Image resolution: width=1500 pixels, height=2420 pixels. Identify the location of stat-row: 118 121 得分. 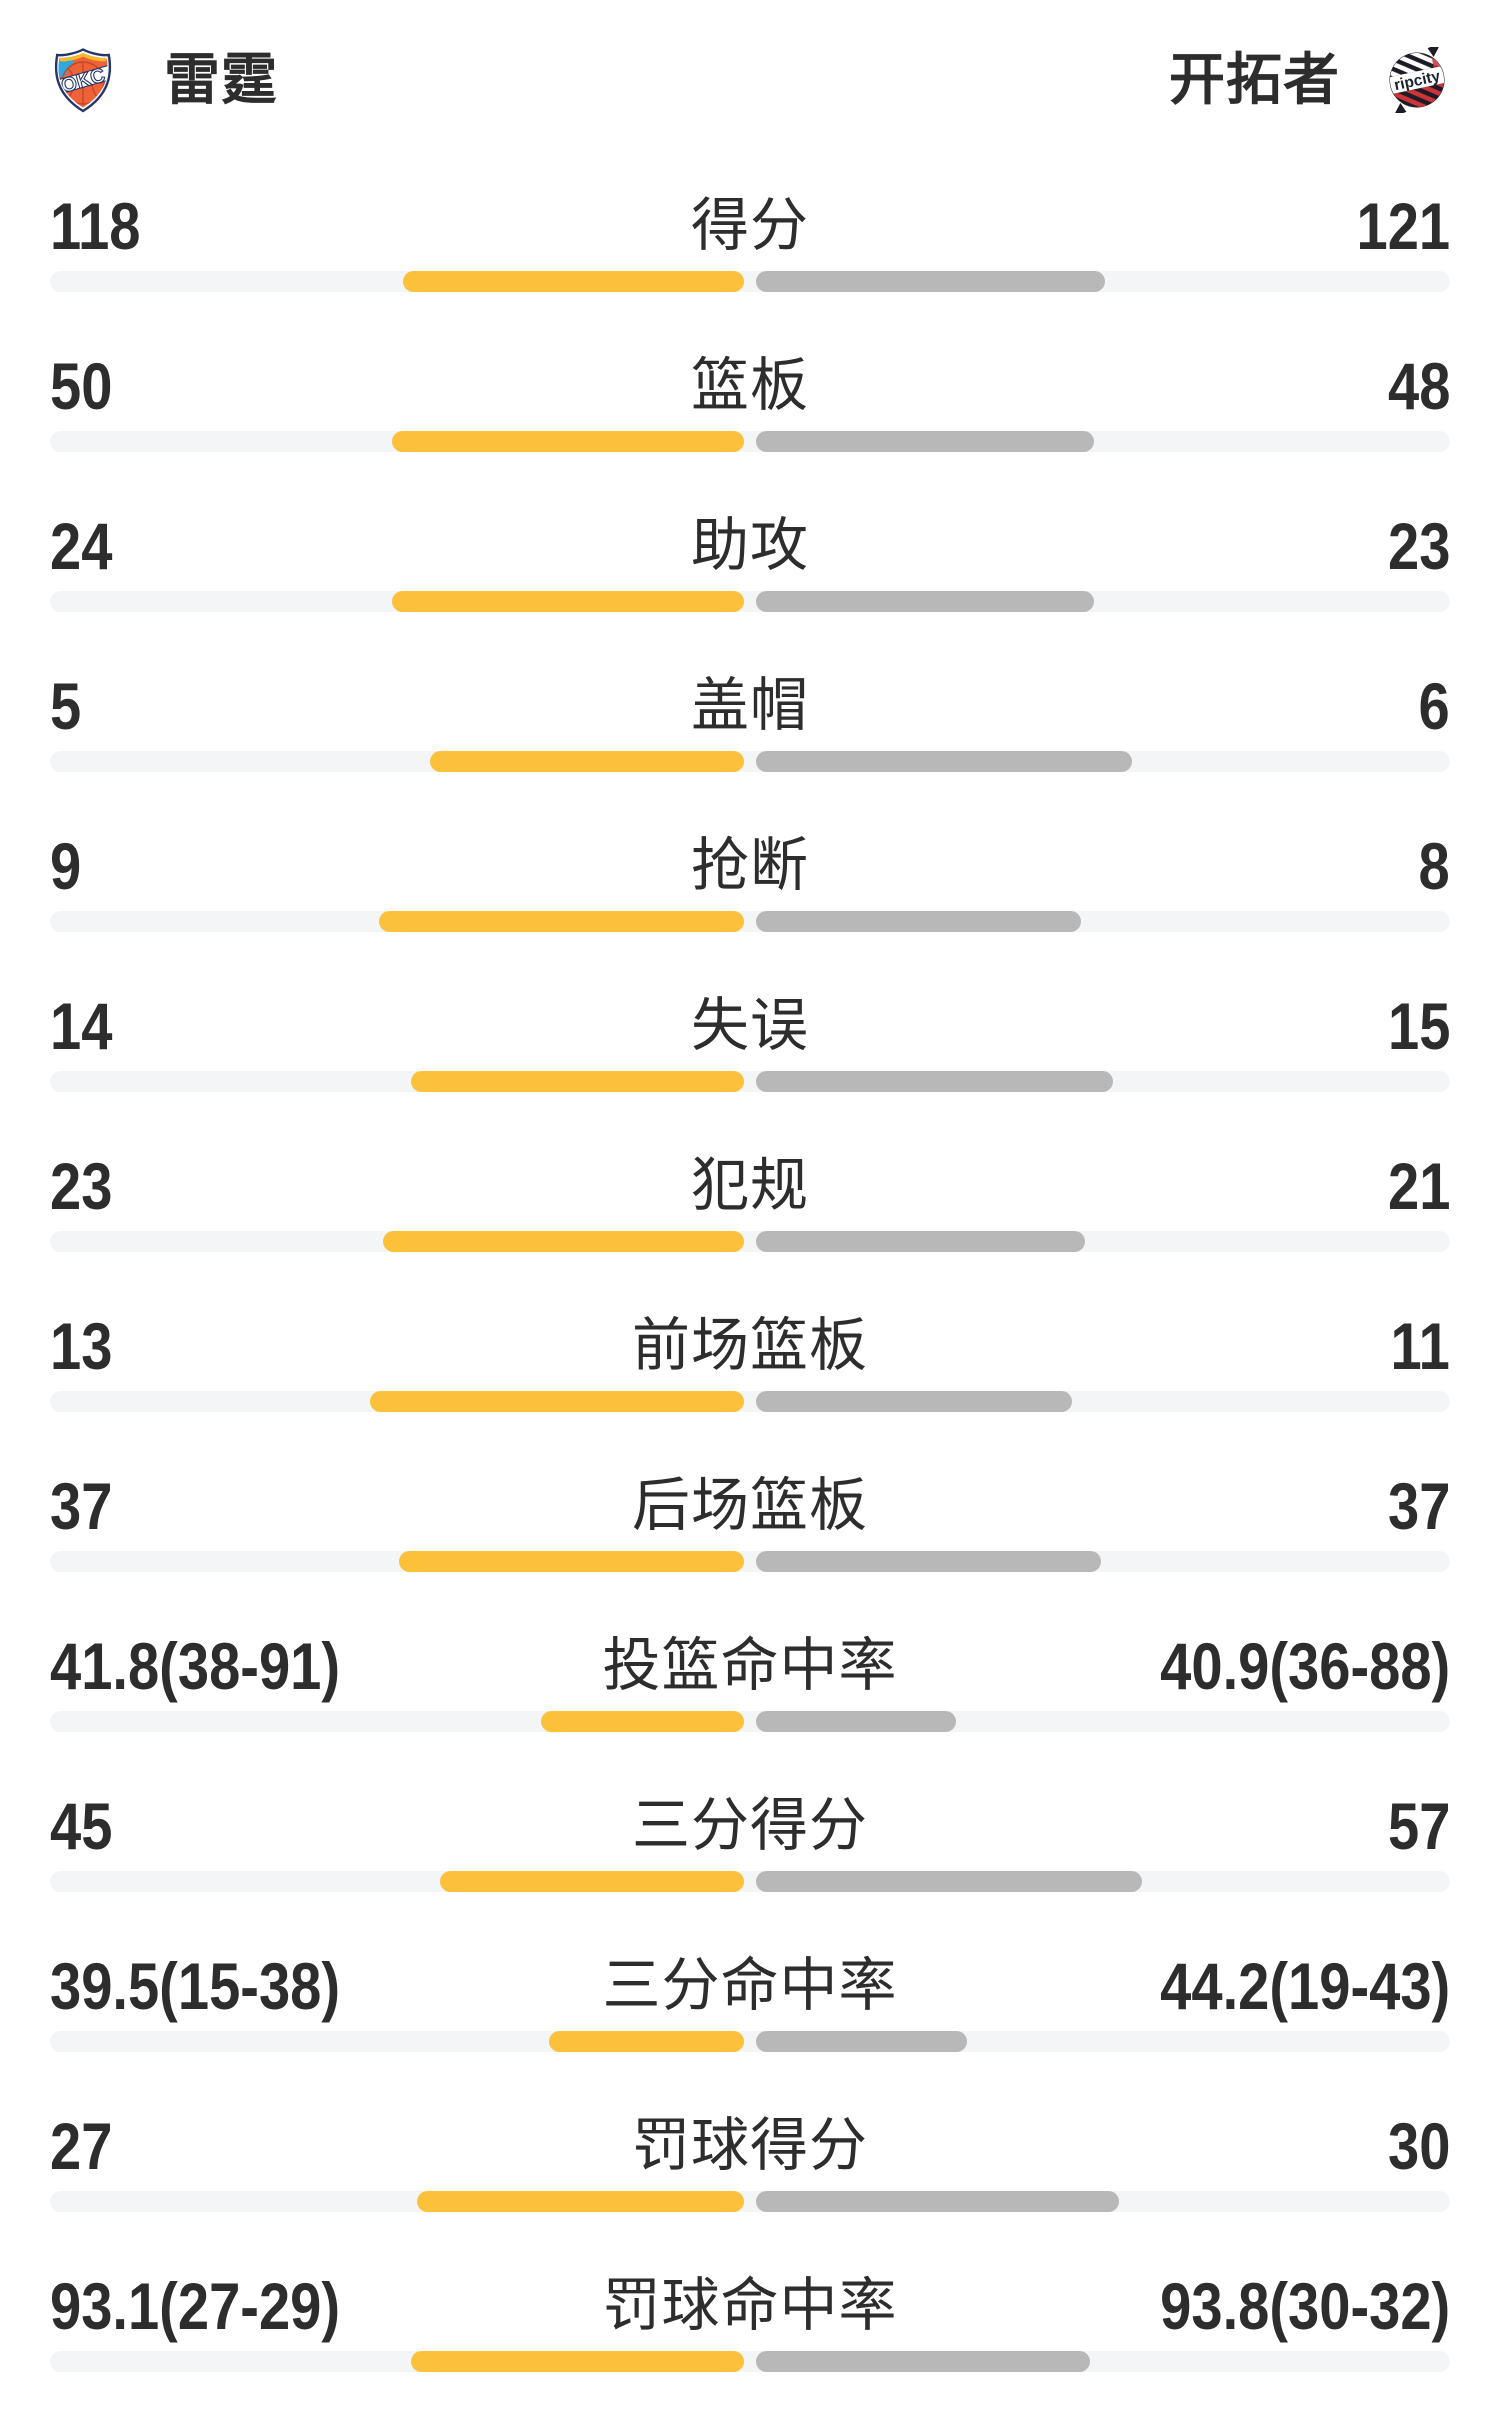
(750, 260).